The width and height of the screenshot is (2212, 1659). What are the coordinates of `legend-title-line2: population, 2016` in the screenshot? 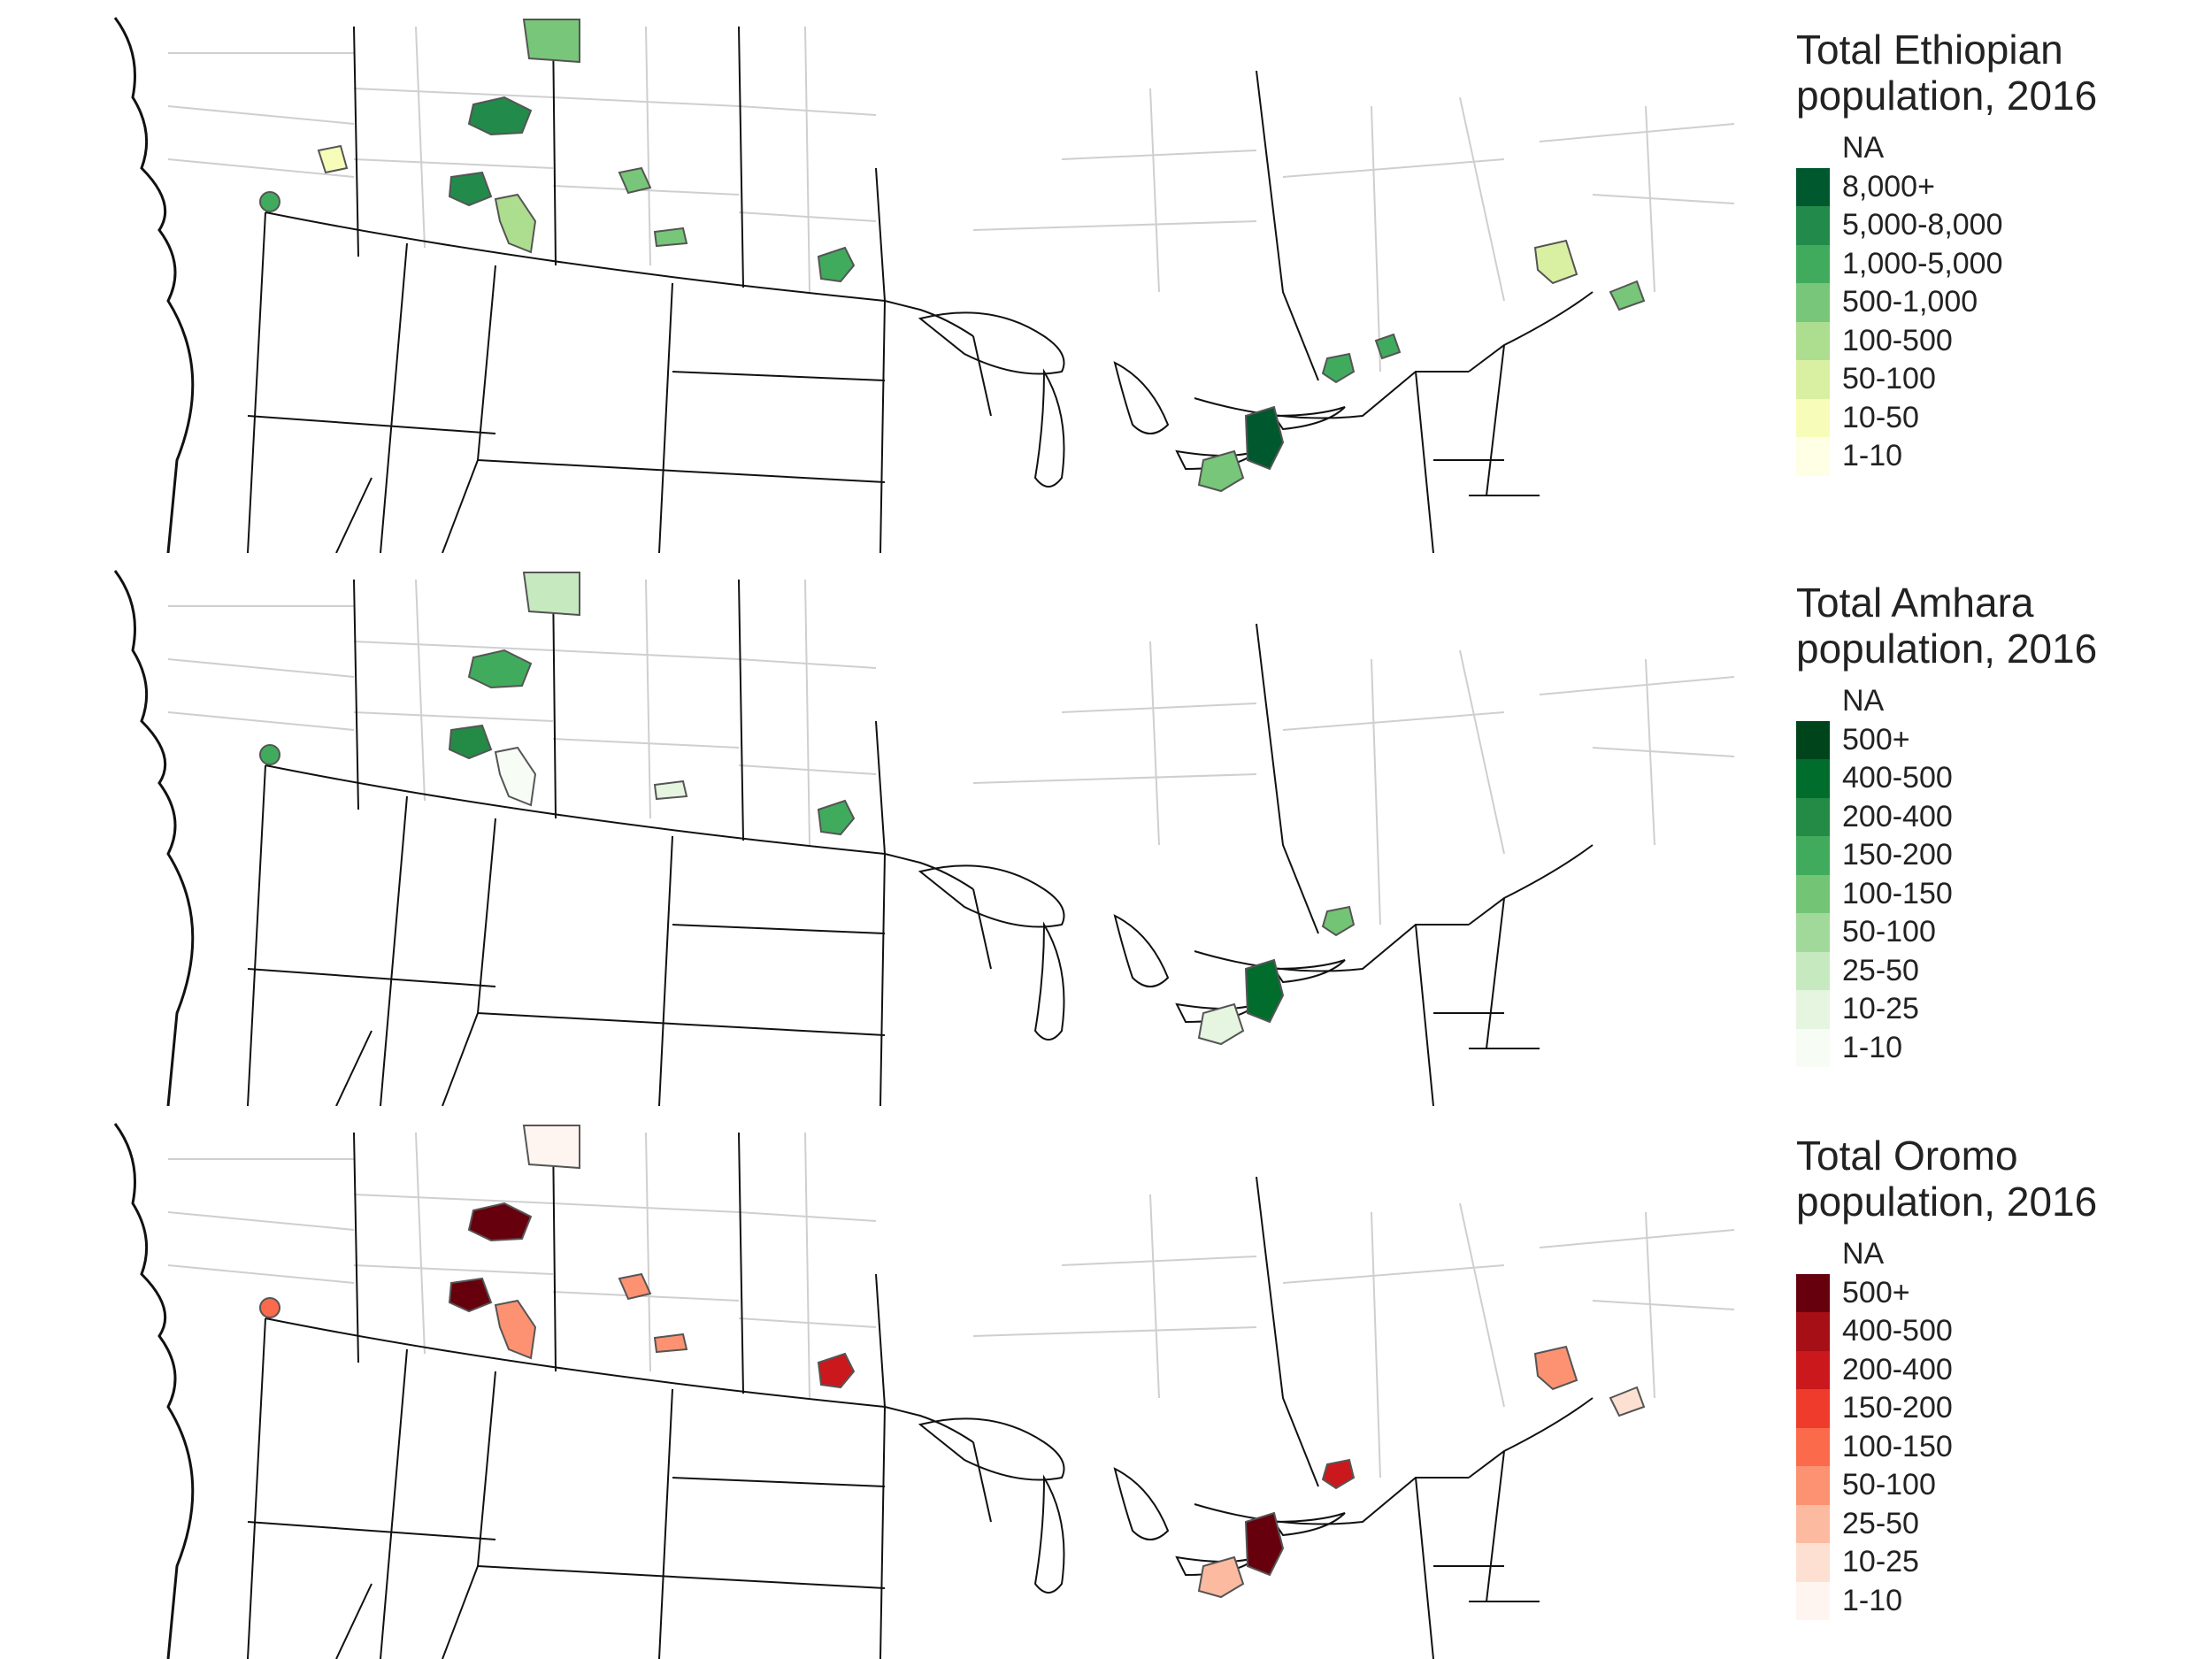 It's located at (1947, 96).